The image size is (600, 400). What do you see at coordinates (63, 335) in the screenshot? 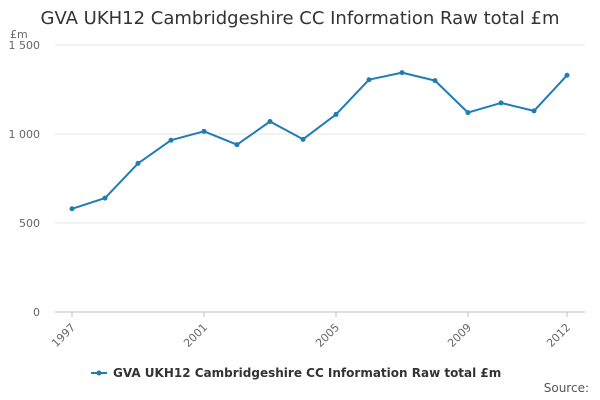
I see `x-tick-label: 1997` at bounding box center [63, 335].